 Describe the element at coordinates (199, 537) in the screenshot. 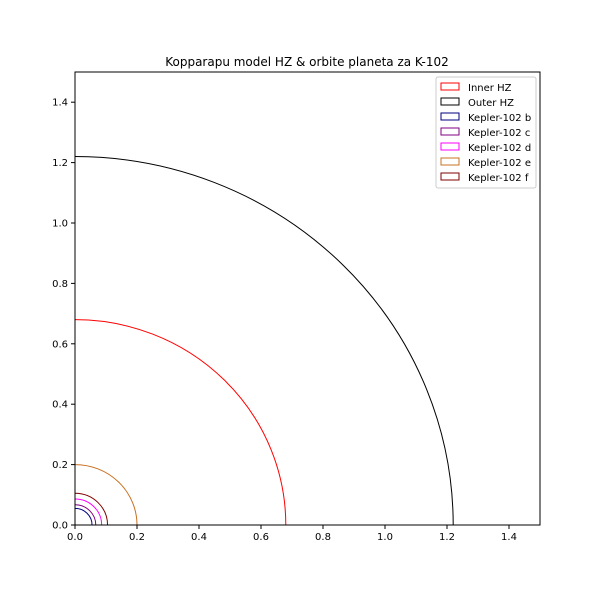

I see `x-tick-label: 0.4` at that location.